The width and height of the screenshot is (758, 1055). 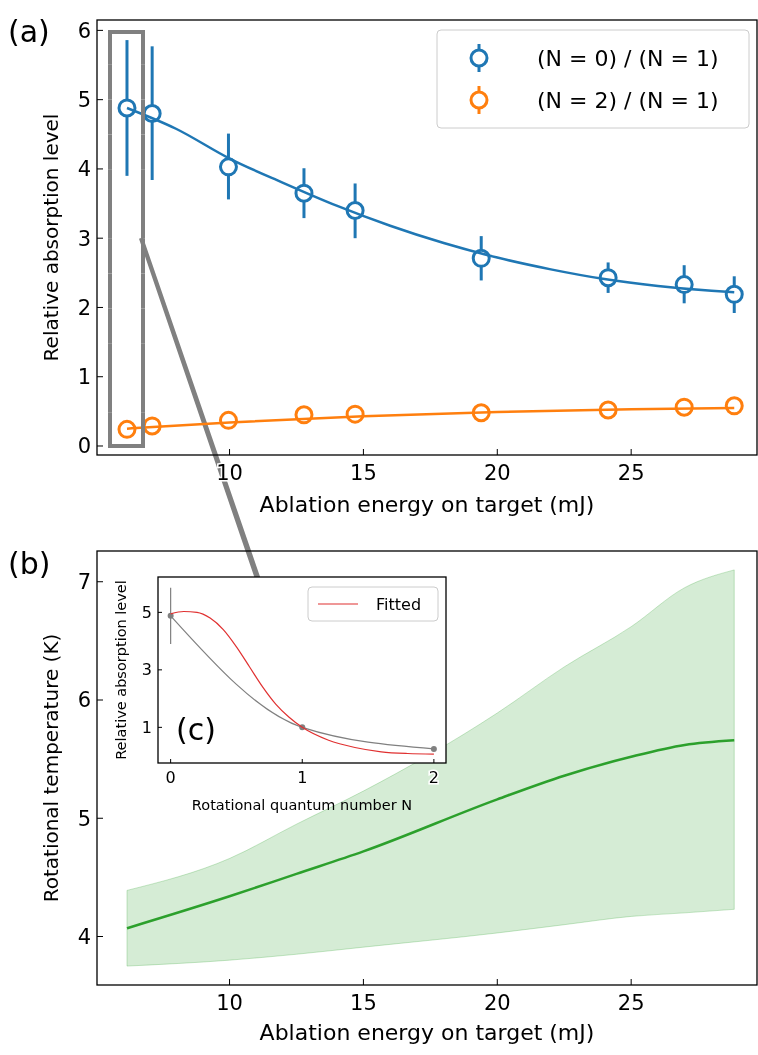 I want to click on legend-label: (N = 2) / (N = 1), so click(x=628, y=100).